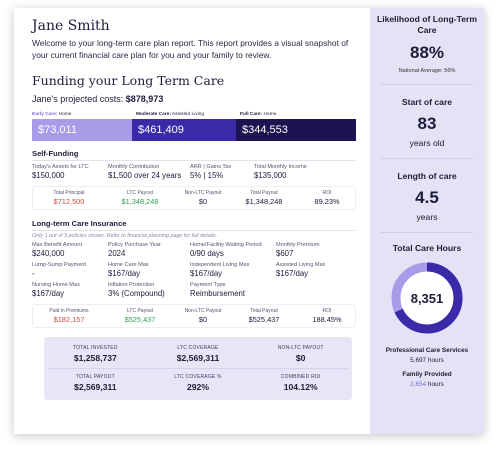 The image size is (496, 452). I want to click on ring-chart, so click(427, 298).